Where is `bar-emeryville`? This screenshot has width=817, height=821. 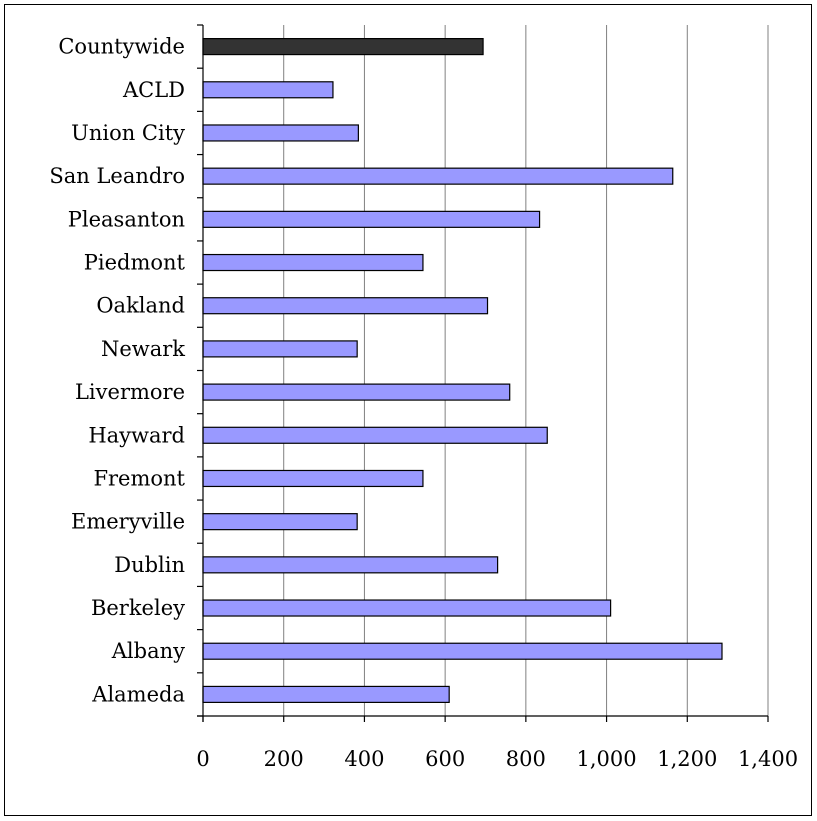
bar-emeryville is located at coordinates (280, 522).